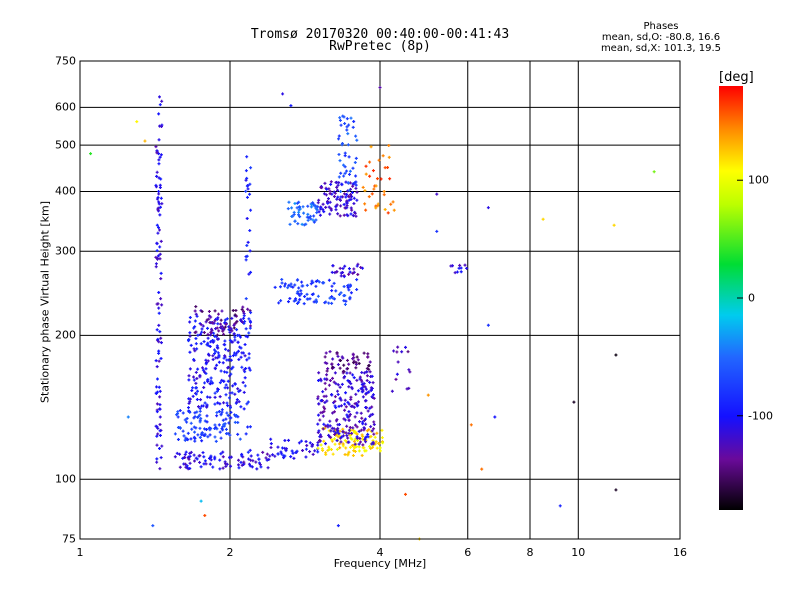  Describe the element at coordinates (65, 61) in the screenshot. I see `y-tick-label: 750` at that location.